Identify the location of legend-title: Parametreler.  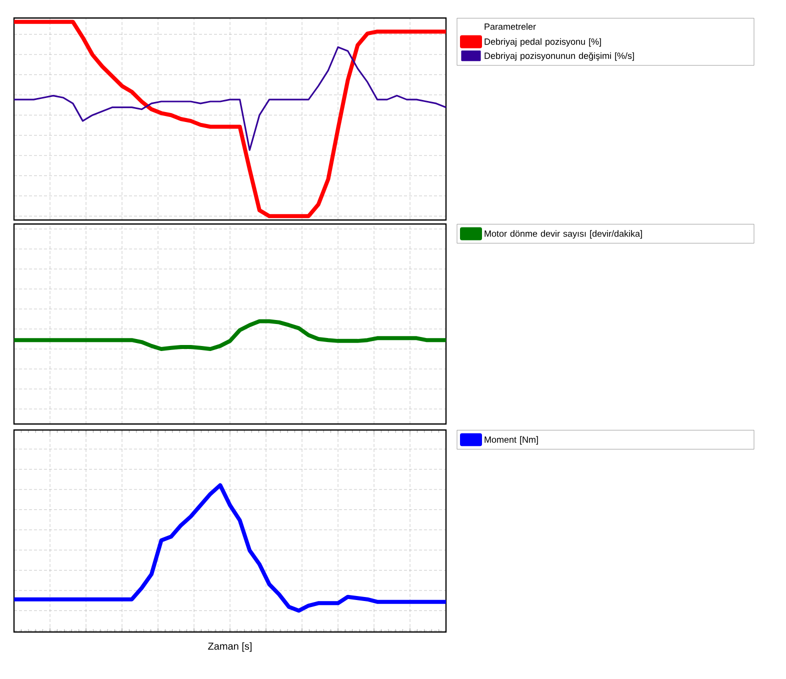
(510, 26).